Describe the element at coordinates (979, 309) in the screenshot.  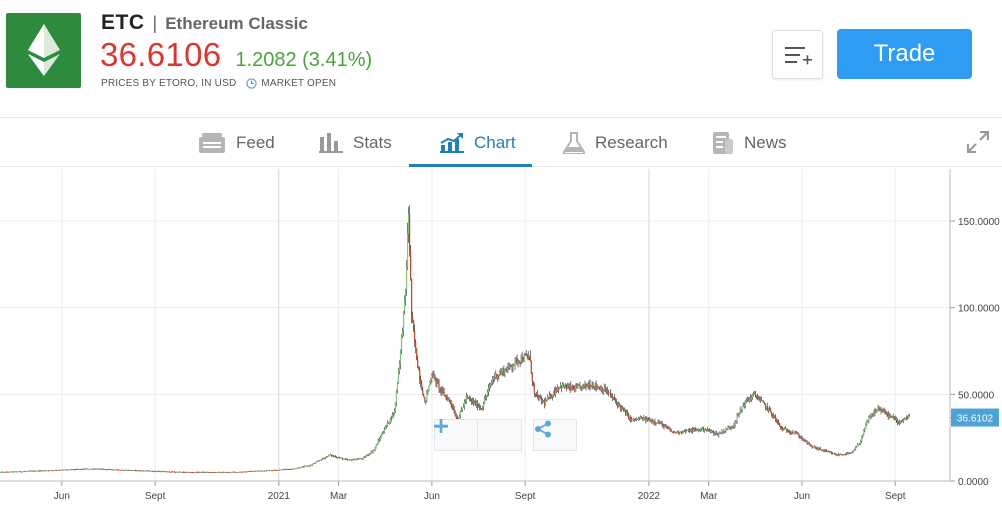
I see `y-tick-label: 100.0000` at that location.